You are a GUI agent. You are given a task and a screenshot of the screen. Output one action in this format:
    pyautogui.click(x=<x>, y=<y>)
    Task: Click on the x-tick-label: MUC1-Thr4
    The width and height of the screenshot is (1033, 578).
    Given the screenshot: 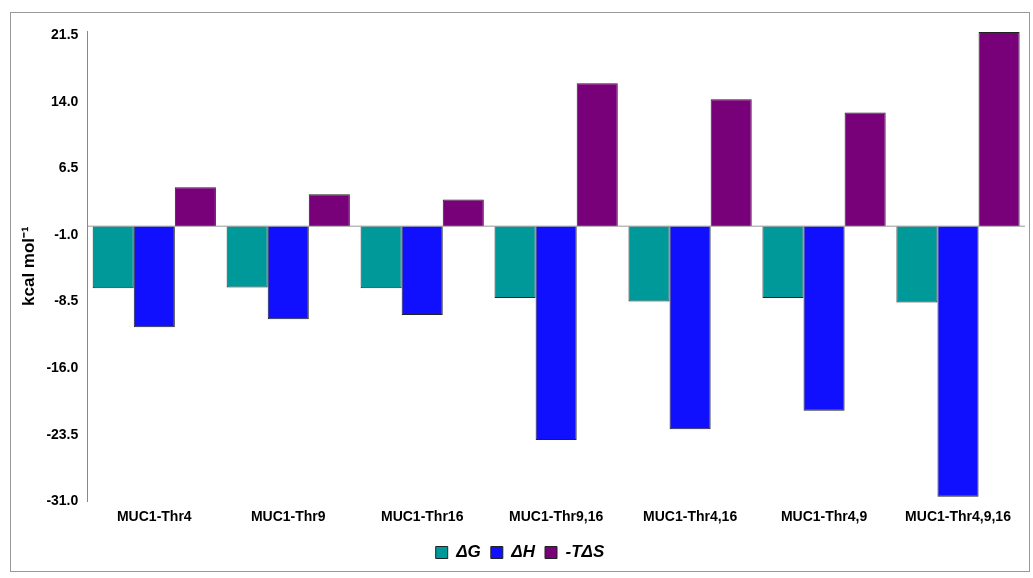 What is the action you would take?
    pyautogui.click(x=154, y=516)
    